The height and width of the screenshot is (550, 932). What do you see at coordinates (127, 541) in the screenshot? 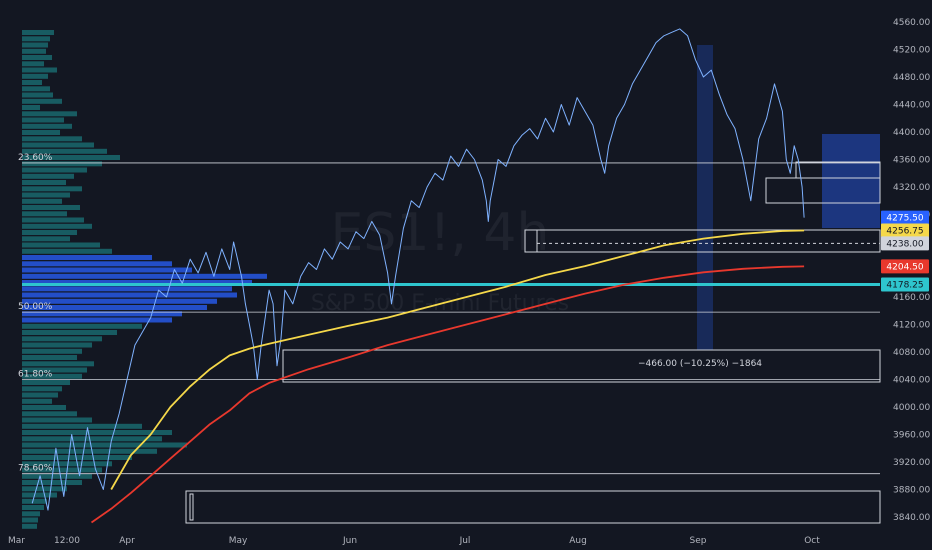
I see `x-tick-label: Apr` at bounding box center [127, 541].